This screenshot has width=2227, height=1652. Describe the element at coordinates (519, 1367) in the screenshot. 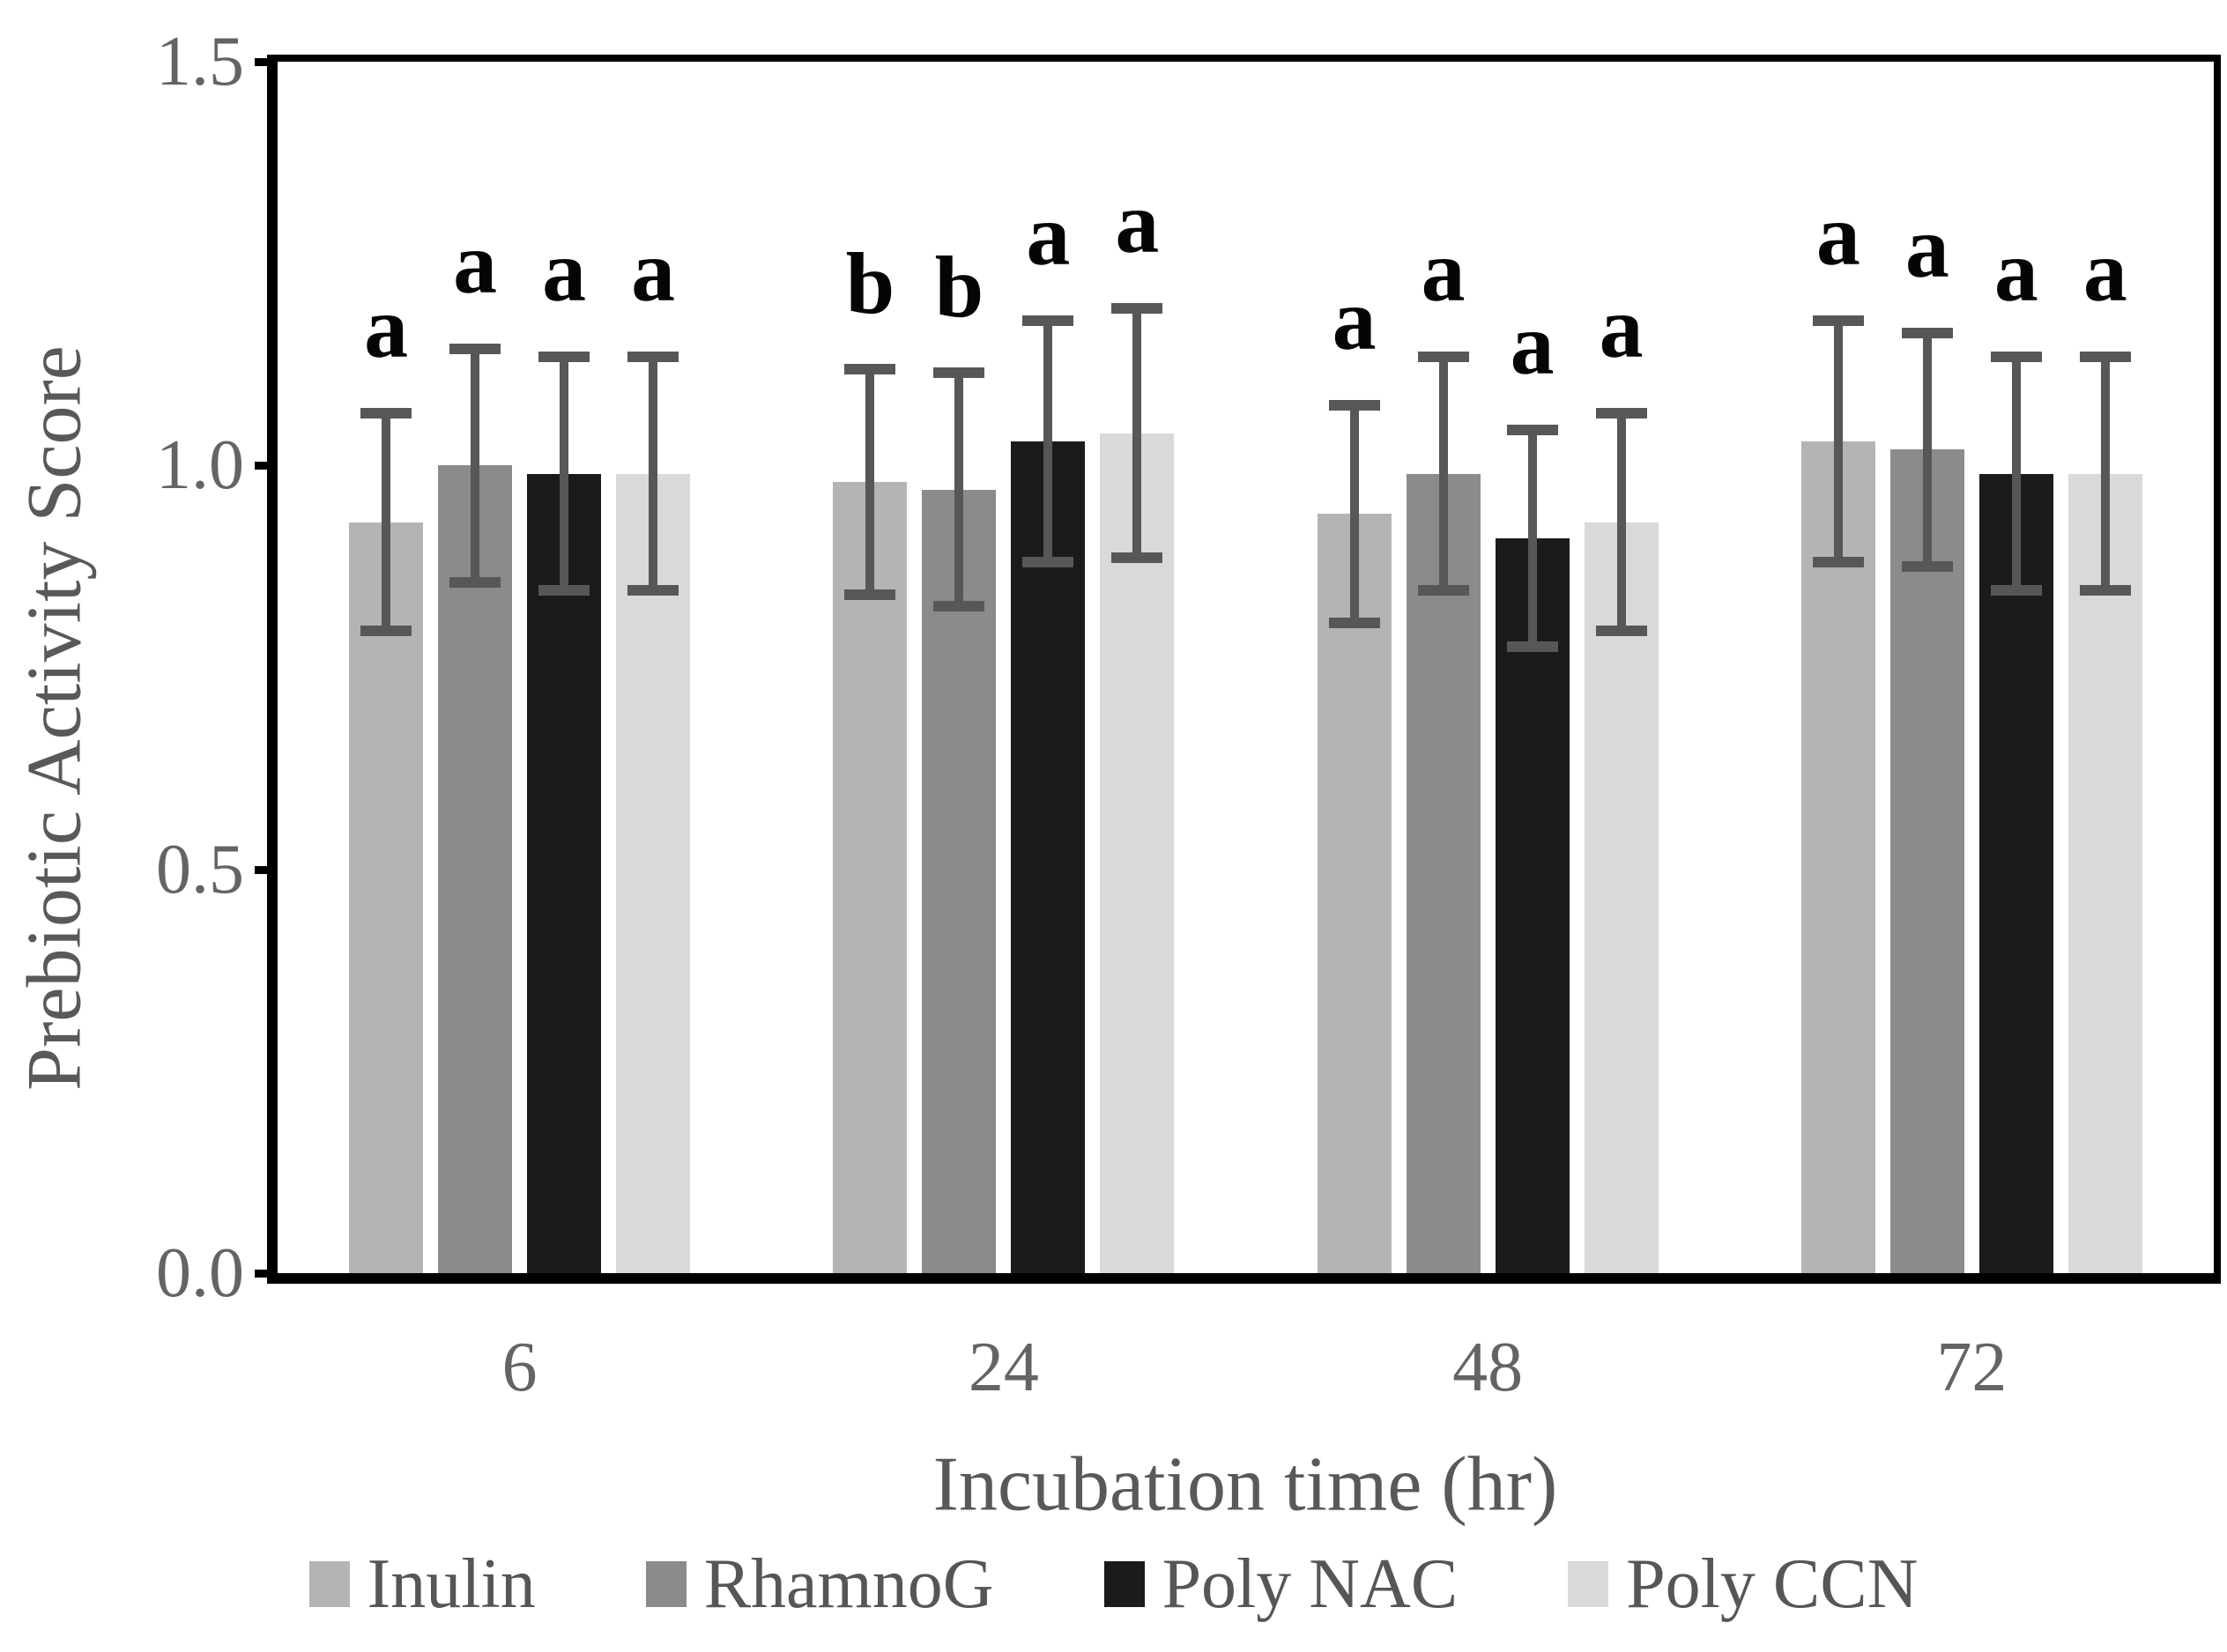

I see `x-tick-label: 6` at that location.